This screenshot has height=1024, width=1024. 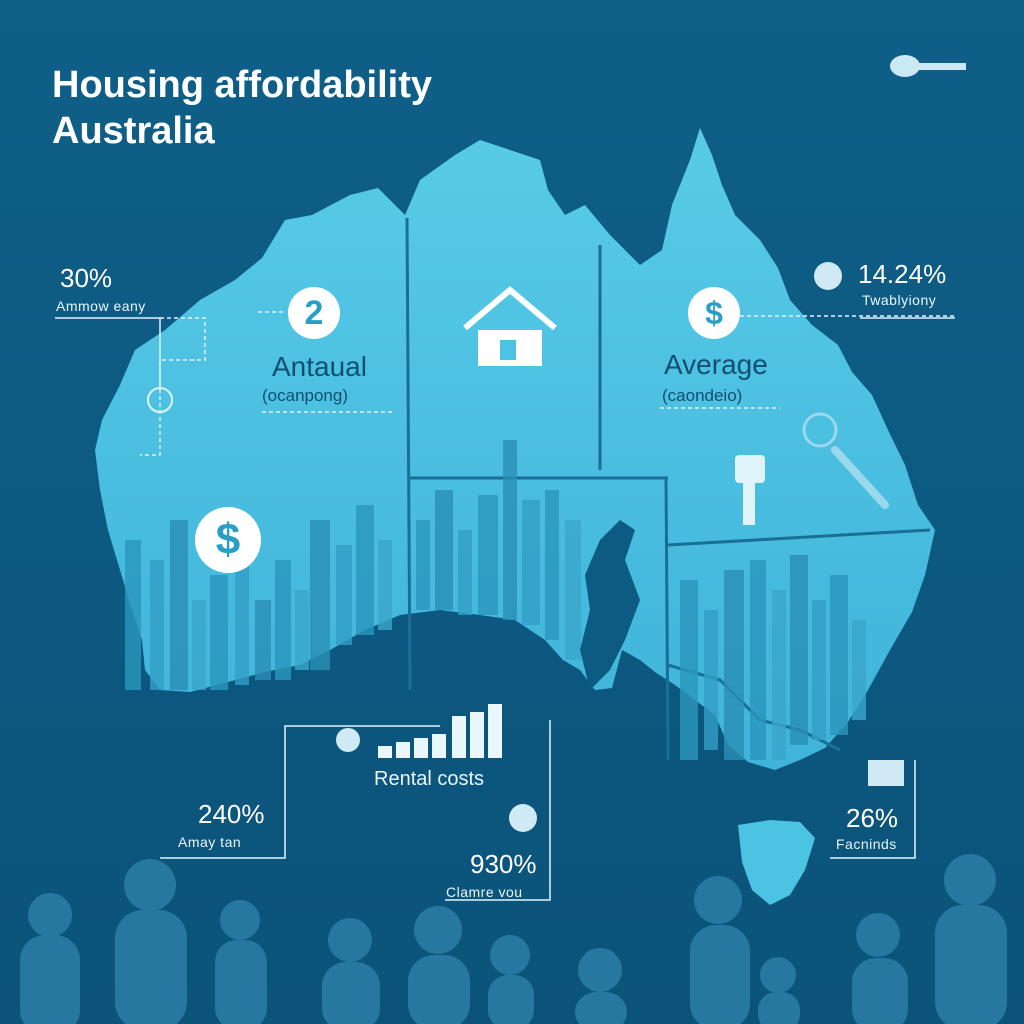 What do you see at coordinates (523, 818) in the screenshot?
I see `pin-icon` at bounding box center [523, 818].